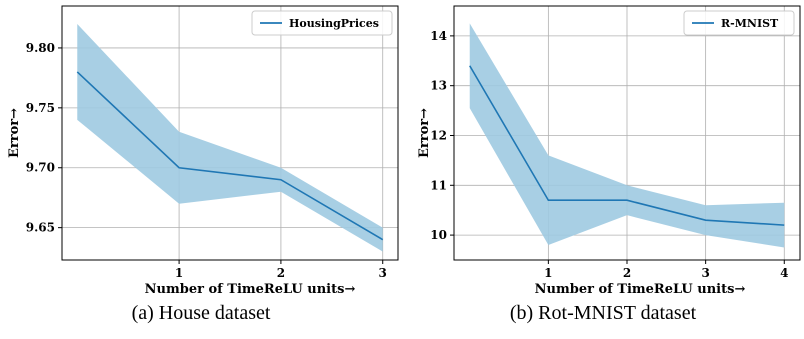  Describe the element at coordinates (750, 23) in the screenshot. I see `legend-label: R-MNIST` at that location.